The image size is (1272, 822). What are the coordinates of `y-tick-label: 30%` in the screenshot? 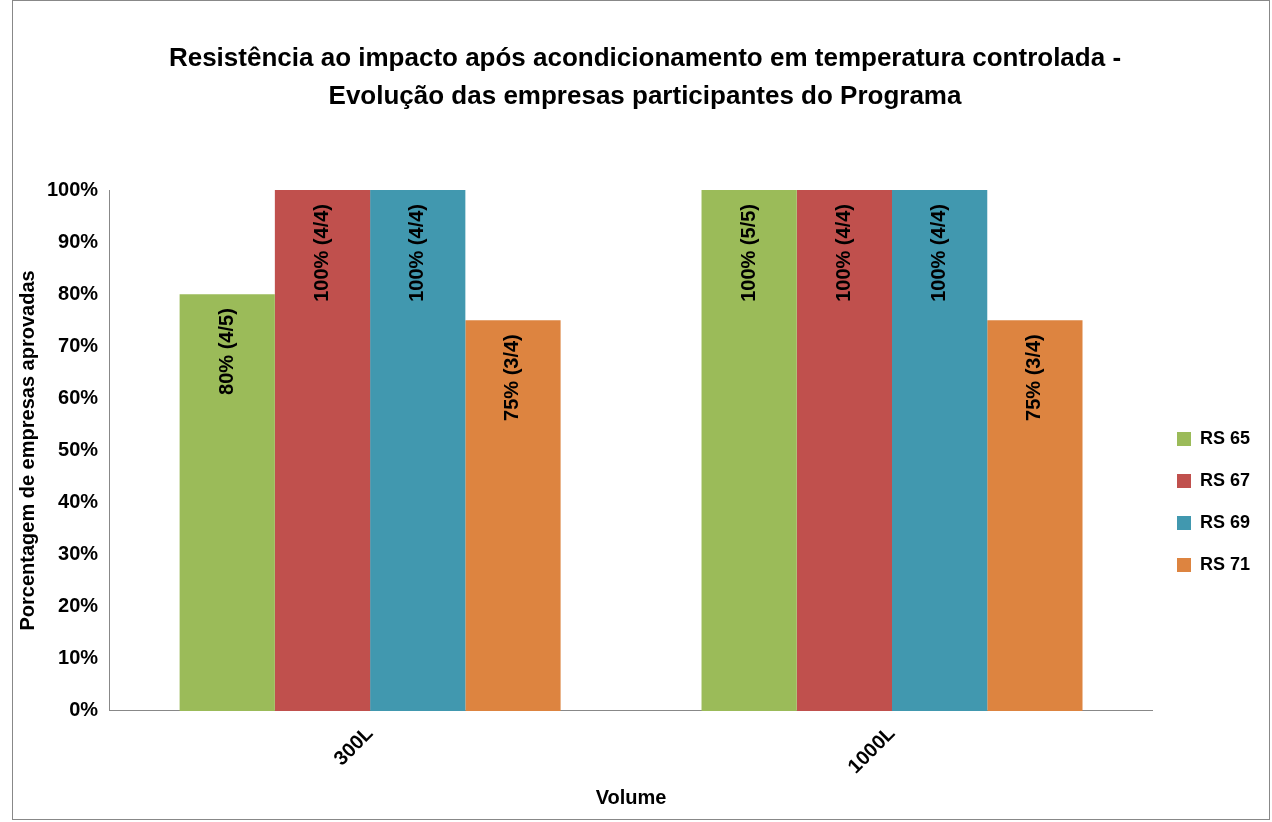 It's located at (78, 553).